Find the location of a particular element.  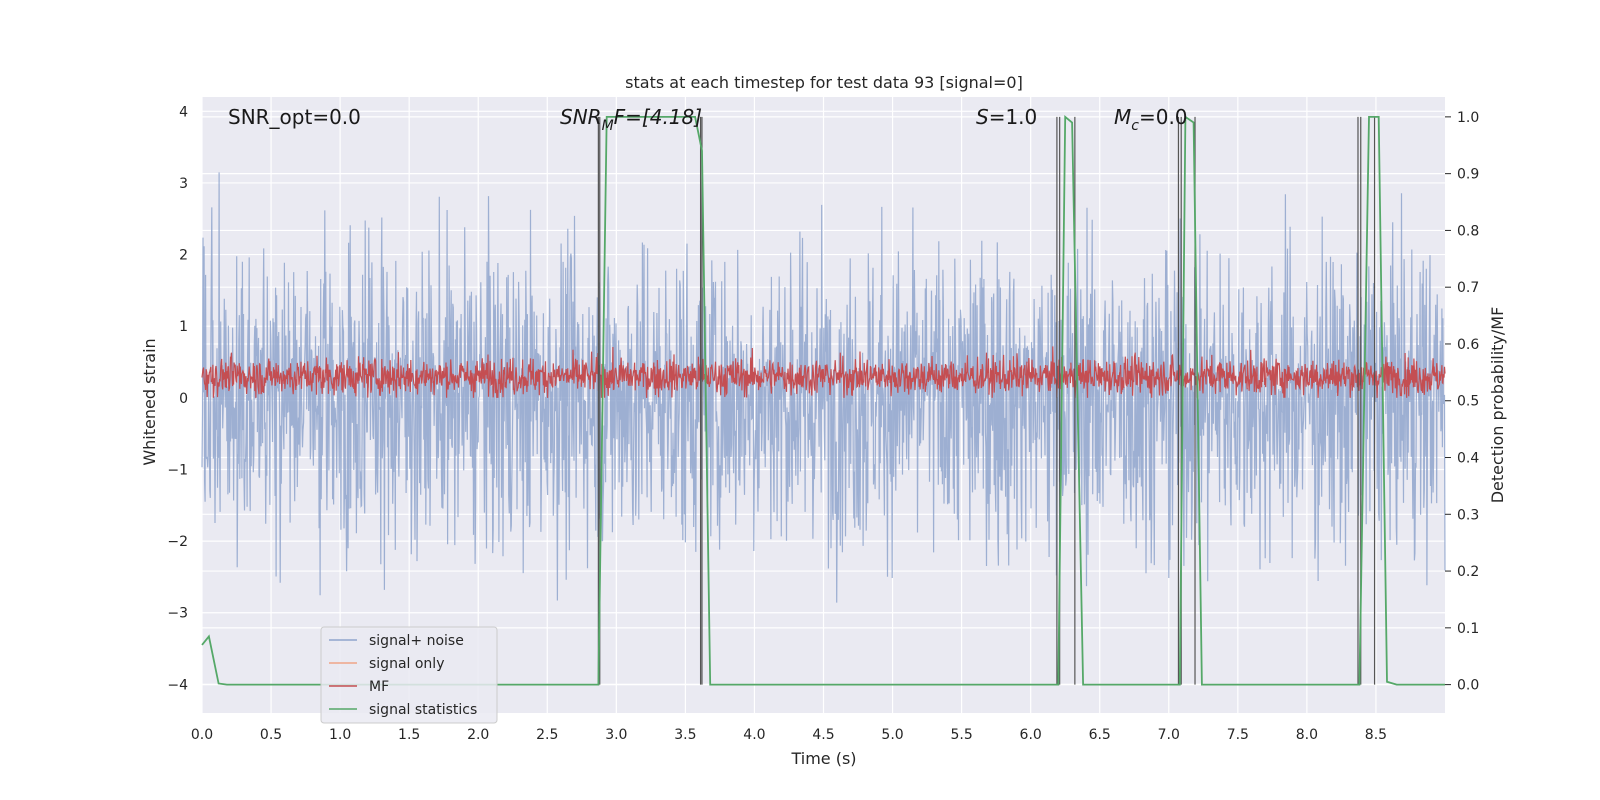

x-tick-label: 1.5 is located at coordinates (409, 735).